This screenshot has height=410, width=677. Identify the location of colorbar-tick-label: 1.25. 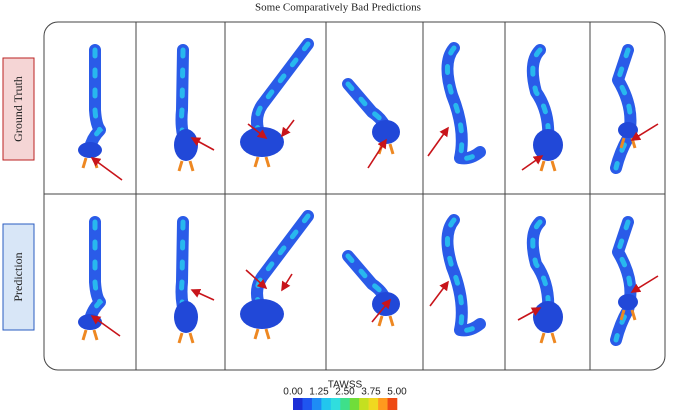
(319, 392).